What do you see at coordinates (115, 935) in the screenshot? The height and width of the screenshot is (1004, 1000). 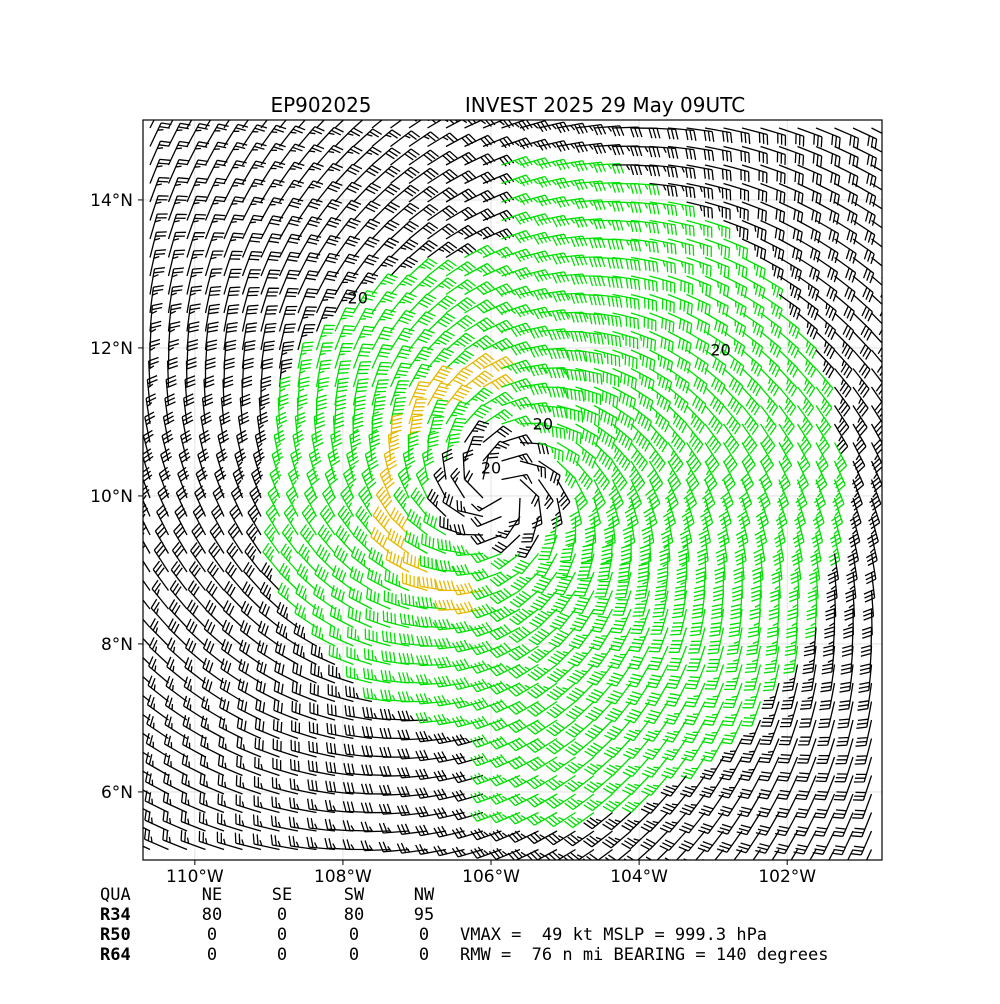 I see `row-label: R50` at bounding box center [115, 935].